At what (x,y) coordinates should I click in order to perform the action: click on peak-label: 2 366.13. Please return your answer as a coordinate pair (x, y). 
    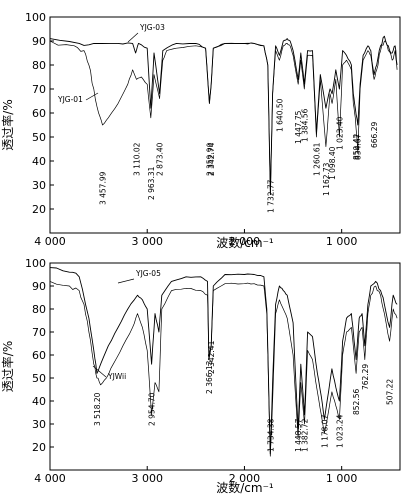
    Looking at the image, I should click on (209, 377).